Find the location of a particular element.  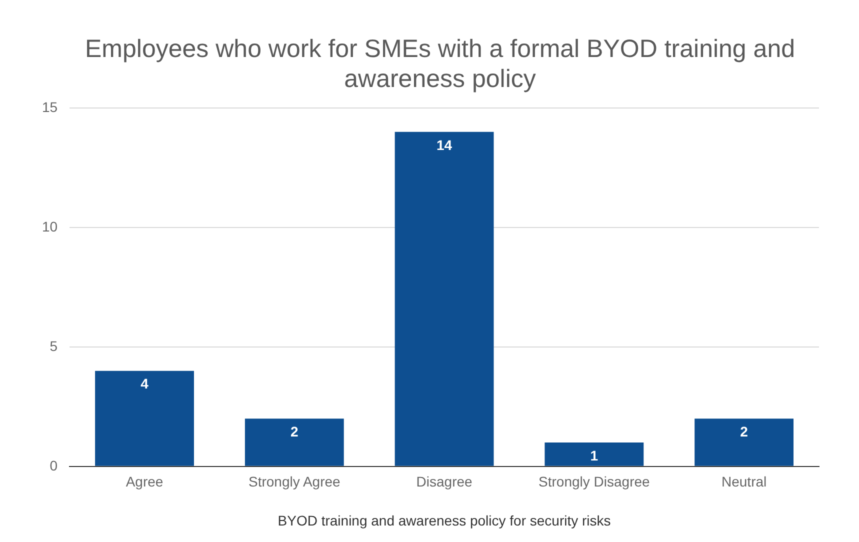

x-tick-label: Agree is located at coordinates (145, 482).